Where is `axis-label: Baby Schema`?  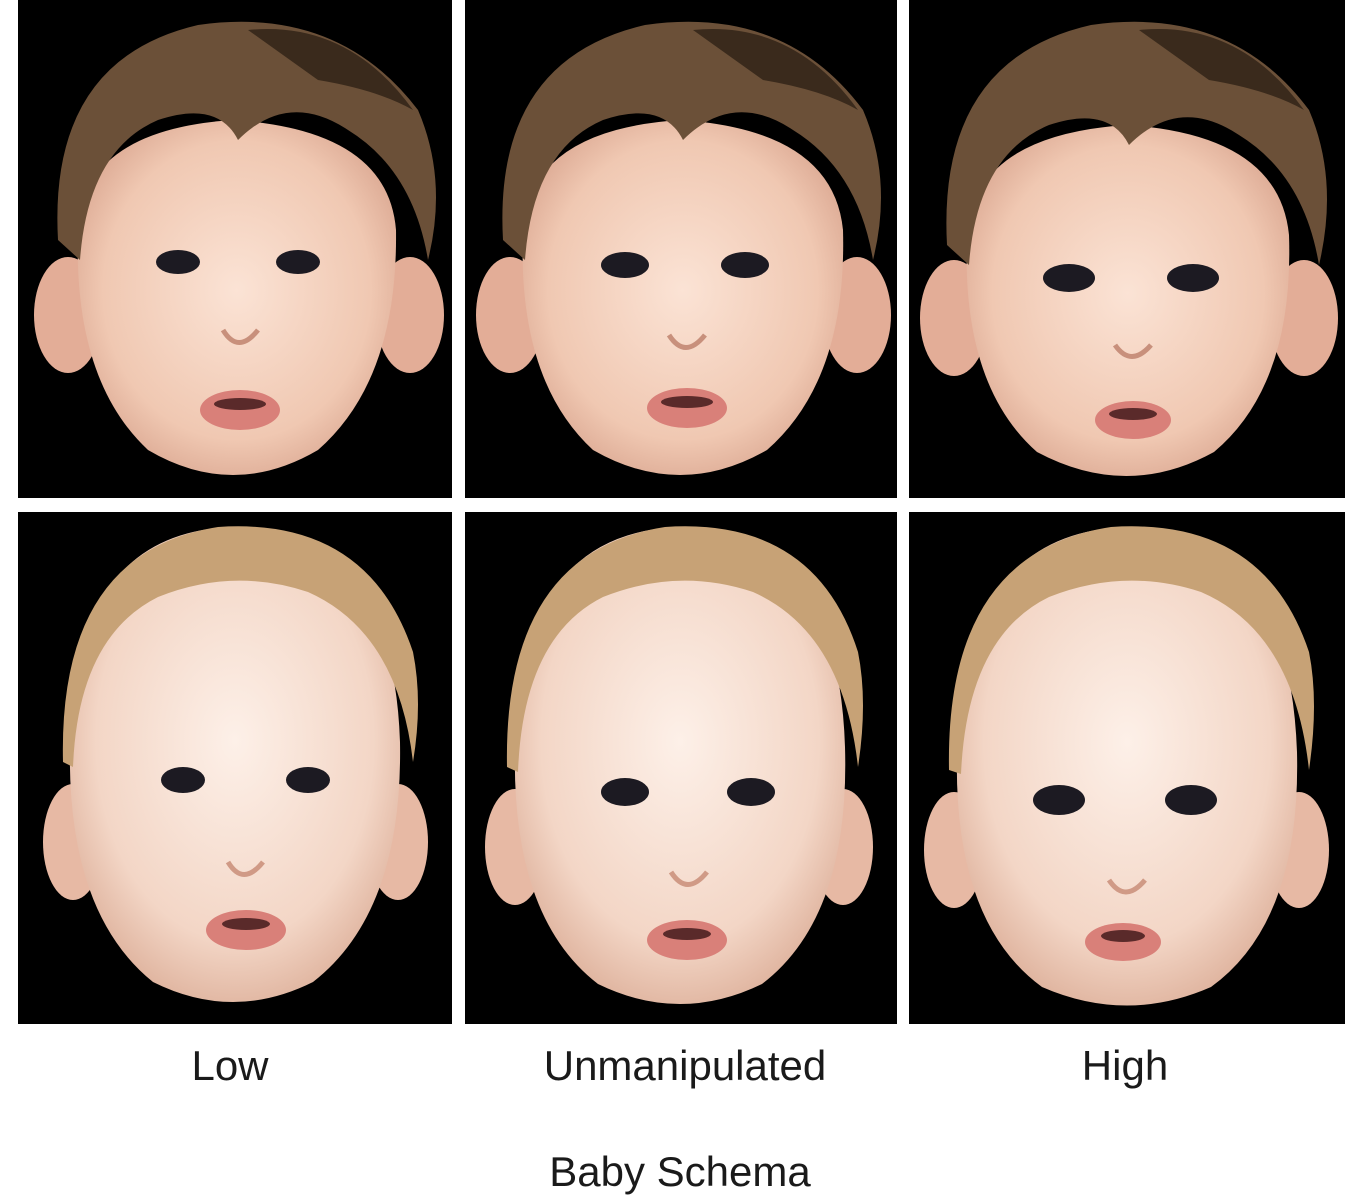 axis-label: Baby Schema is located at coordinates (680, 1171).